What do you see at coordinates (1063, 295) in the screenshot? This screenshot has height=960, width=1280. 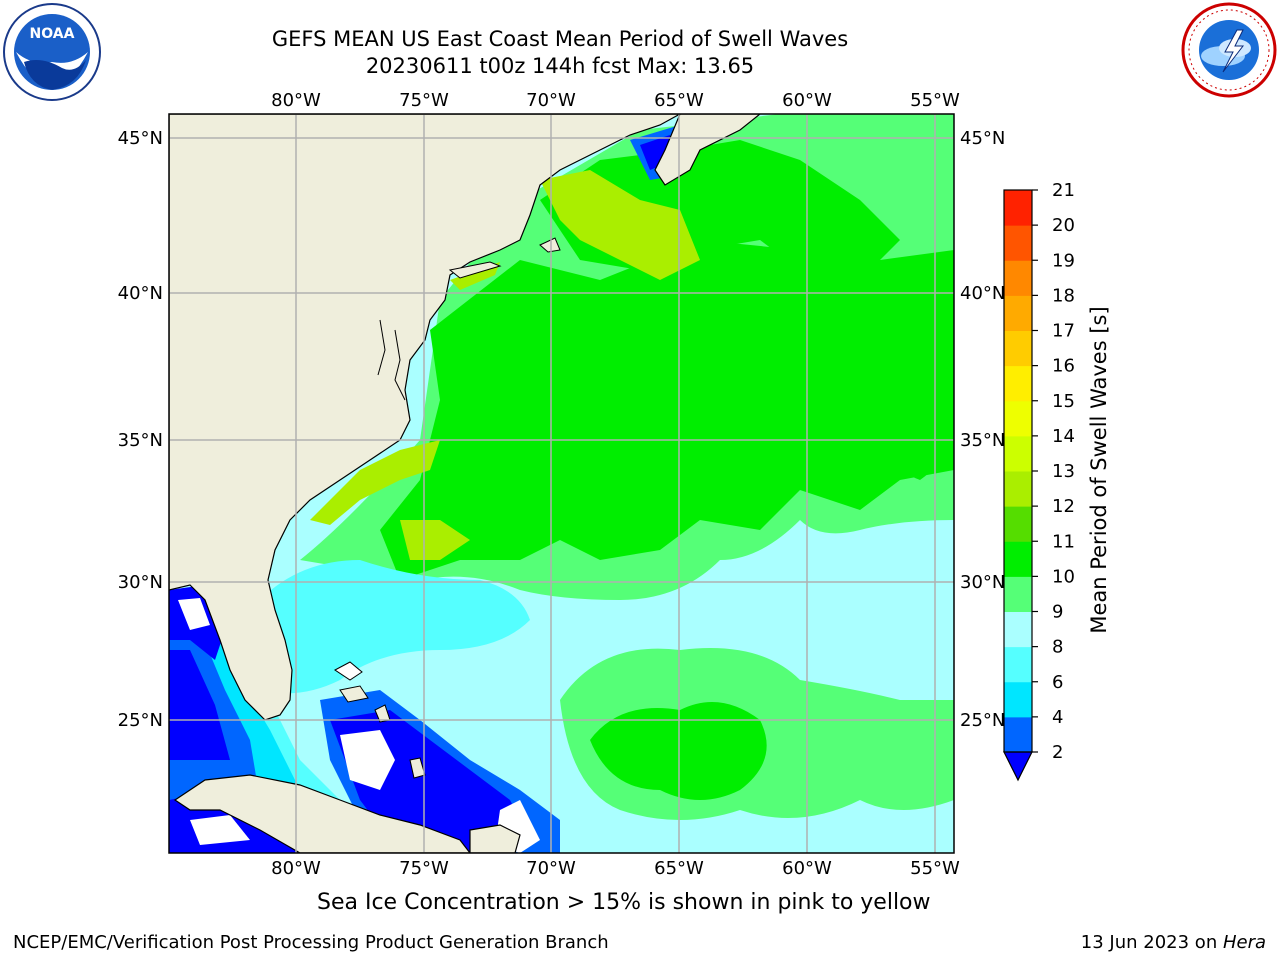 I see `colorbar-tick-label: 18` at bounding box center [1063, 295].